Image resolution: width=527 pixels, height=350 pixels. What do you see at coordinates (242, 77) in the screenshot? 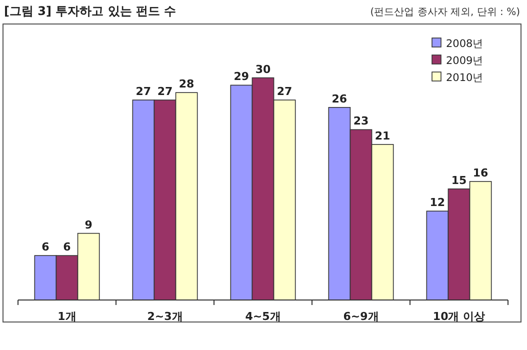
I see `data-label: 29` at bounding box center [242, 77].